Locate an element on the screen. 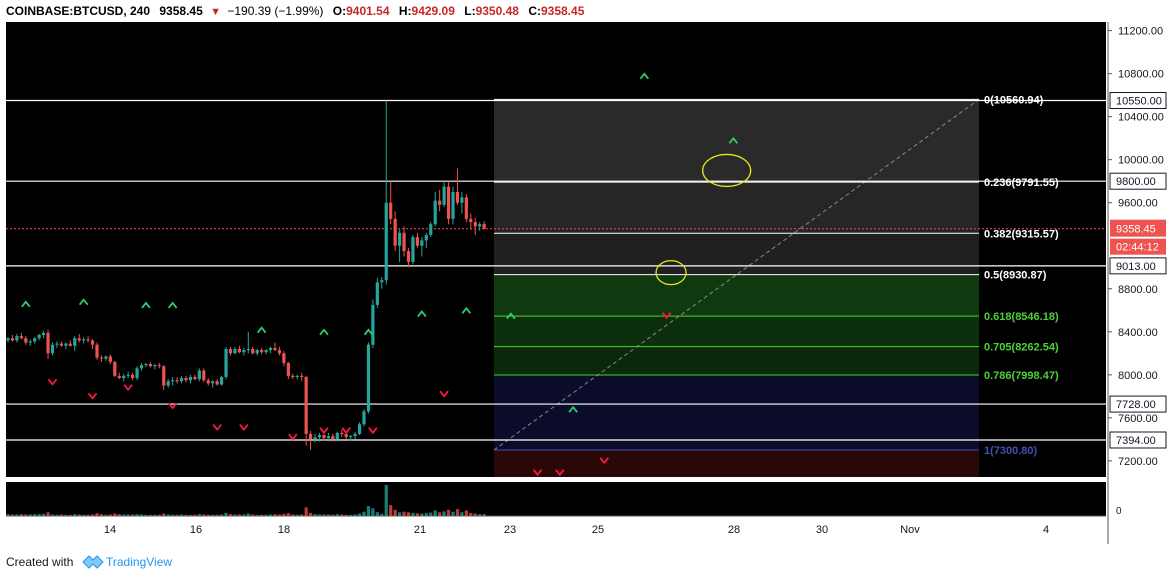 The width and height of the screenshot is (1174, 576). y-tick-label: 10400.00 is located at coordinates (1141, 118).